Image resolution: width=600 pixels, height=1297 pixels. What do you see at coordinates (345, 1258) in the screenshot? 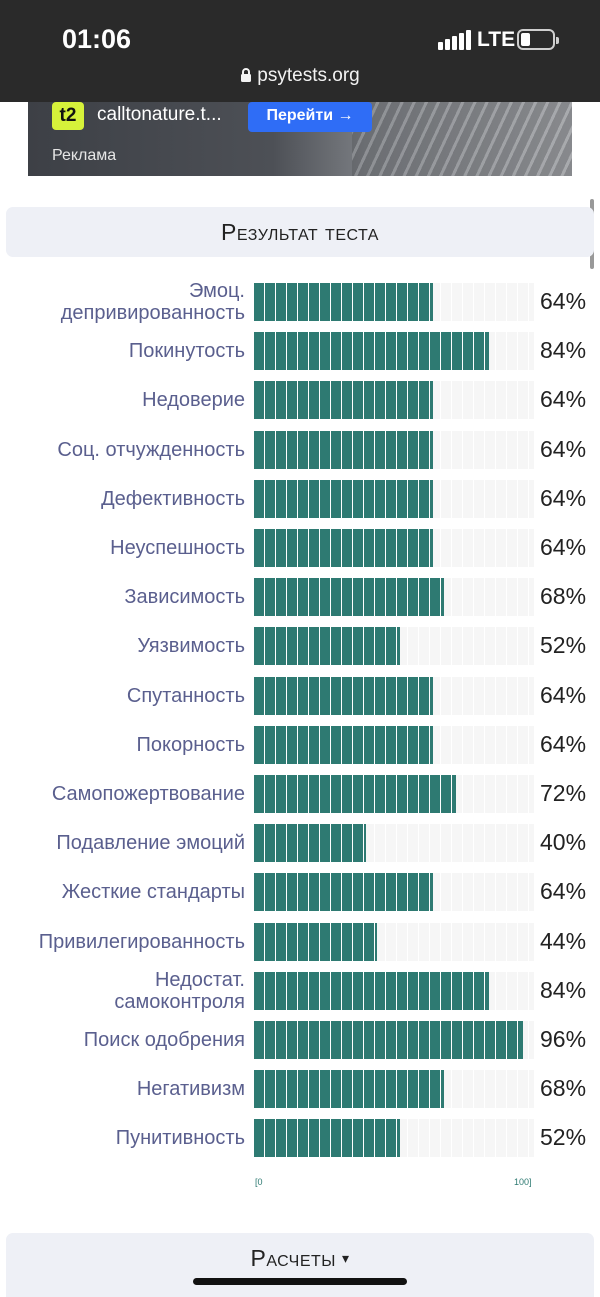
I see `dropdown-arrow-icon: ▾` at bounding box center [345, 1258].